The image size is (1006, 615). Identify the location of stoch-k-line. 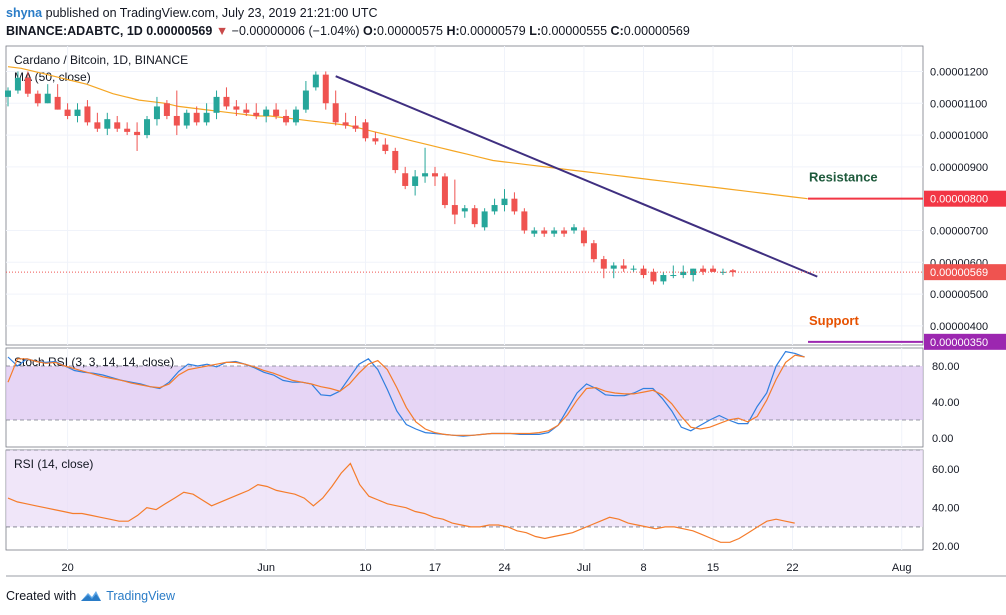
(406, 393).